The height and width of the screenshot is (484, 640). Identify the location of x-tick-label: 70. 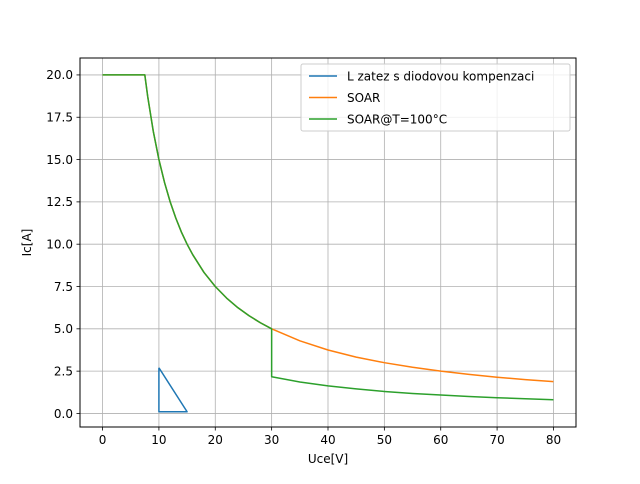
(496, 440).